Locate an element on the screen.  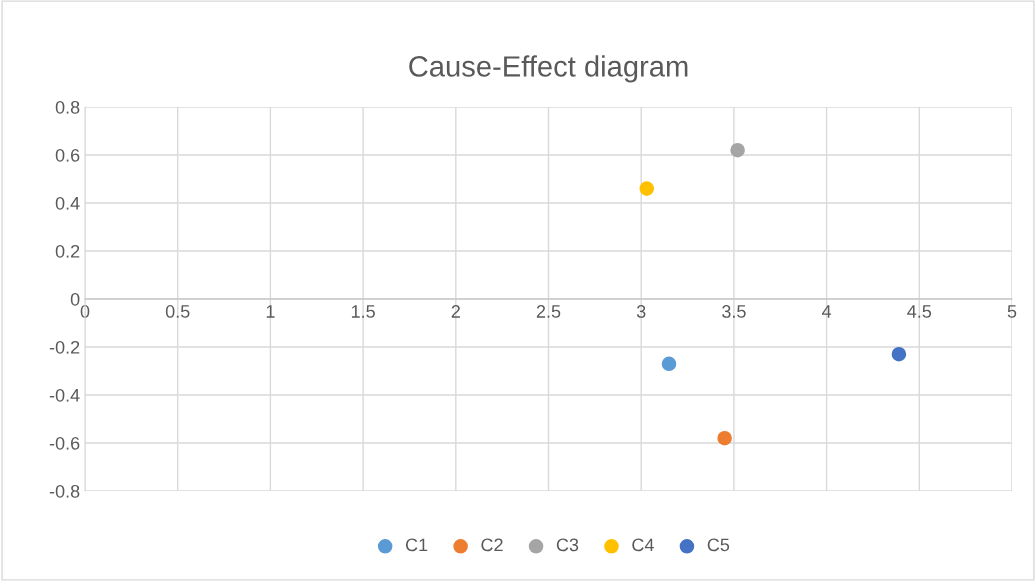
legend-label: C4 is located at coordinates (643, 545).